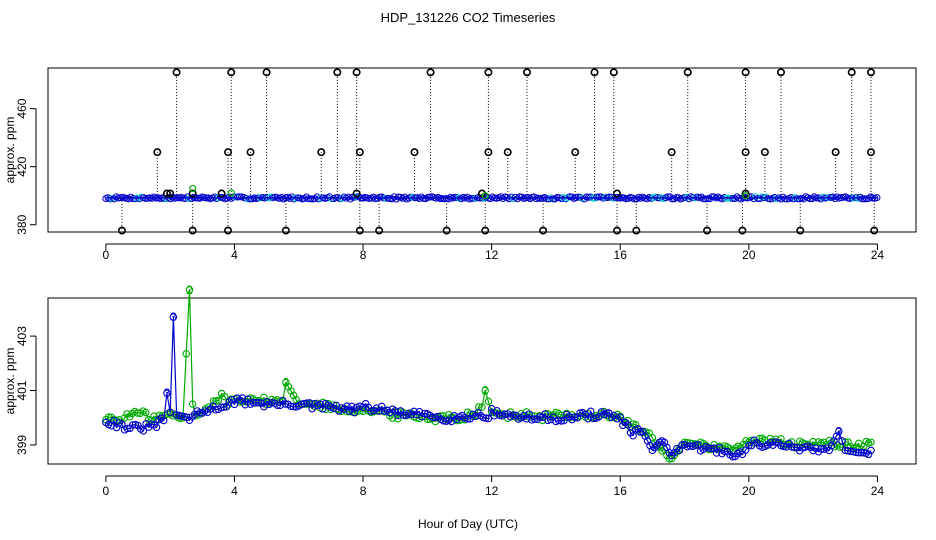 The height and width of the screenshot is (540, 936). I want to click on x-tick-label: 16, so click(621, 491).